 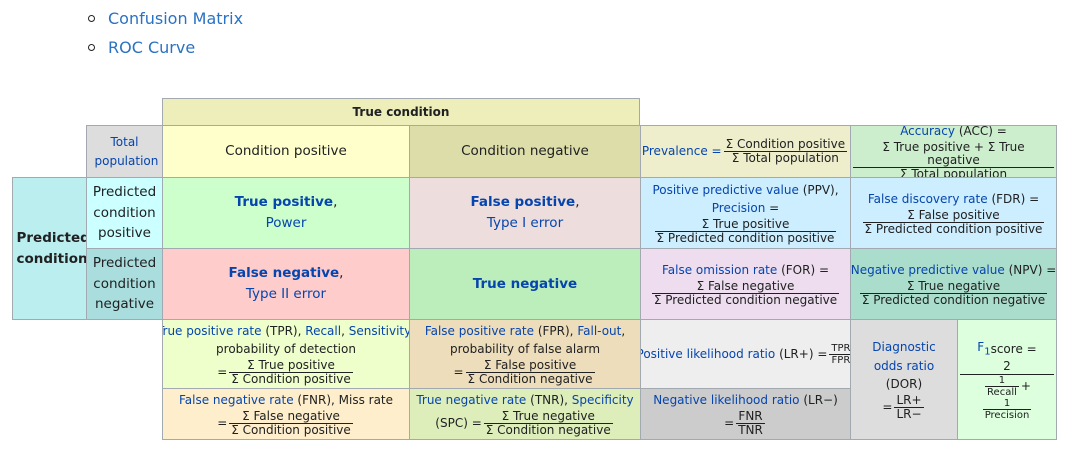 I want to click on sensitivity-link: Sensitivity, so click(x=379, y=330).